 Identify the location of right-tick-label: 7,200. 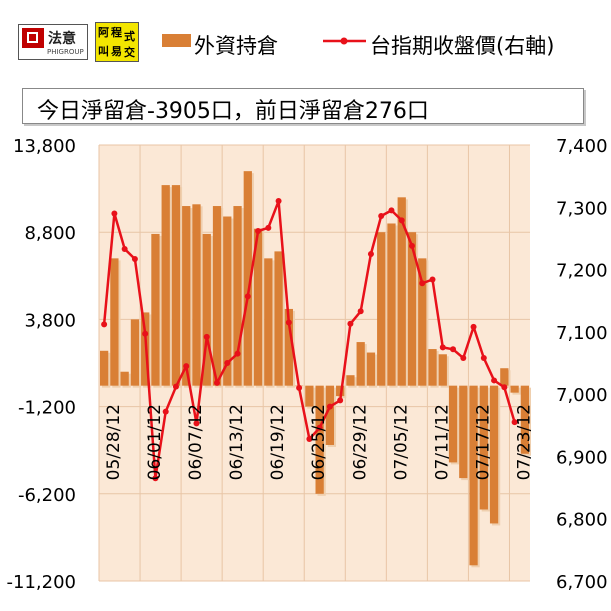
(582, 271).